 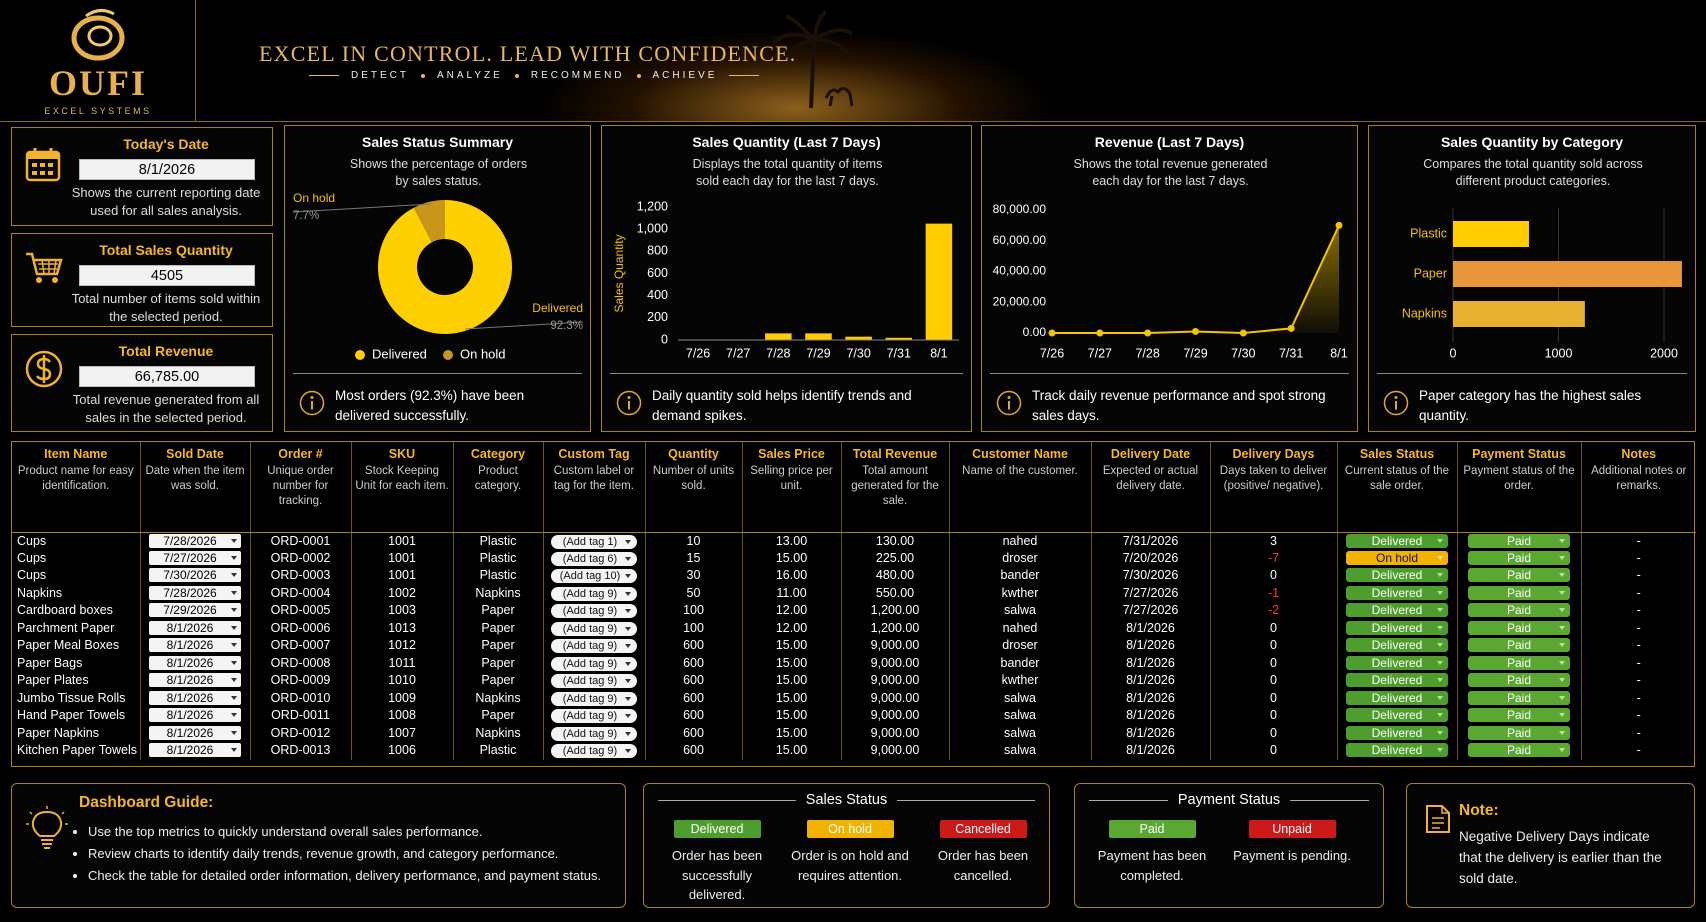 I want to click on table-cell: ORD-0012, so click(x=301, y=733).